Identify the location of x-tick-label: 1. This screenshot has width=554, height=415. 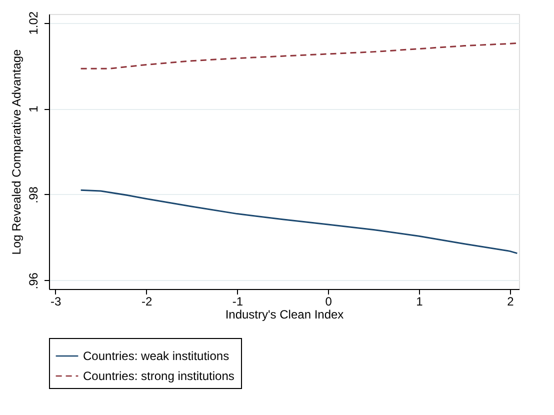
(420, 301).